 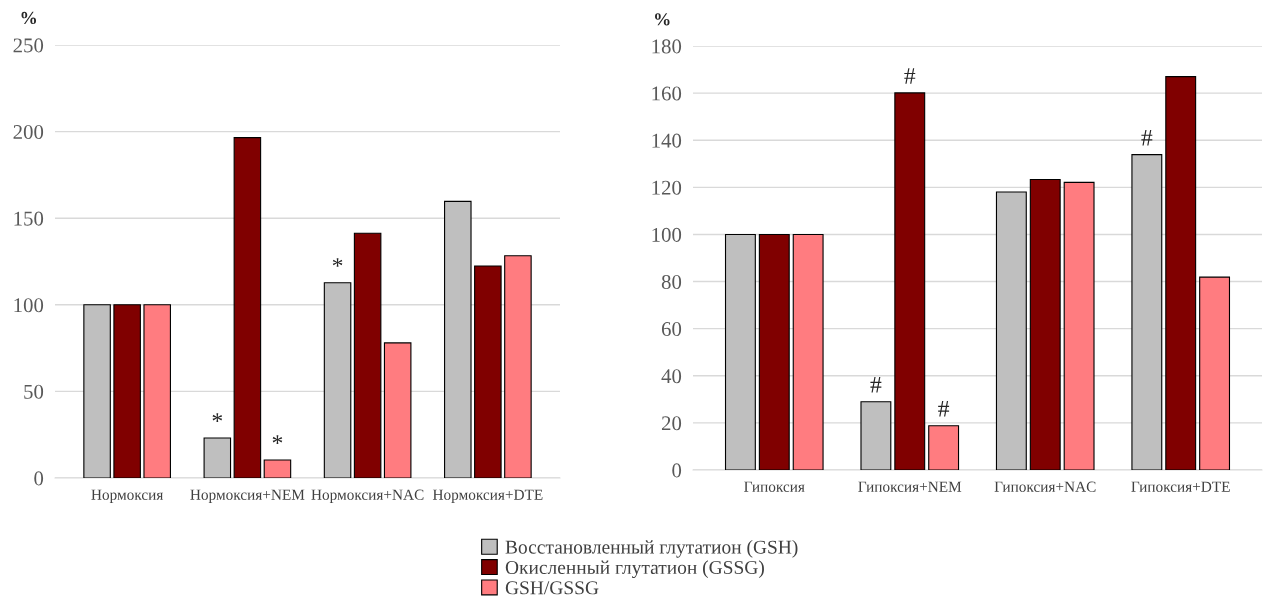 I want to click on legend-label: Восстановленный глутатион (GSH), so click(x=651, y=549).